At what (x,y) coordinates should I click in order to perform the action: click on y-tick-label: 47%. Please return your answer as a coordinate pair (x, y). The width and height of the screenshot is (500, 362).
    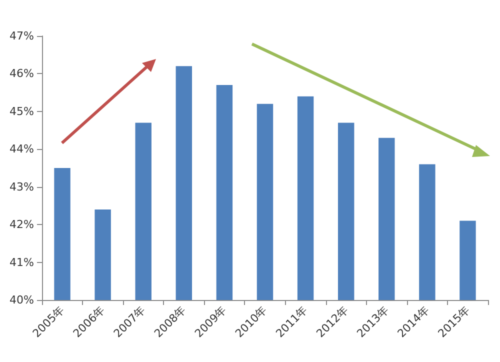
    Looking at the image, I should click on (22, 36).